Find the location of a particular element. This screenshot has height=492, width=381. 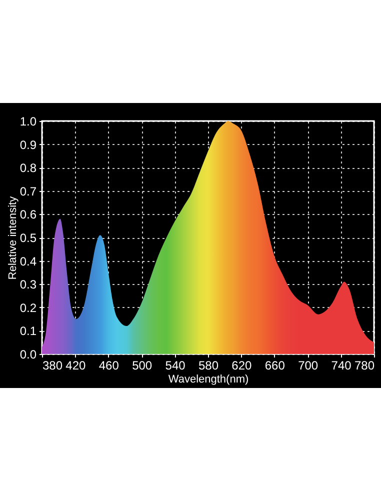

y-tick-label: 0.5 is located at coordinates (28, 238).